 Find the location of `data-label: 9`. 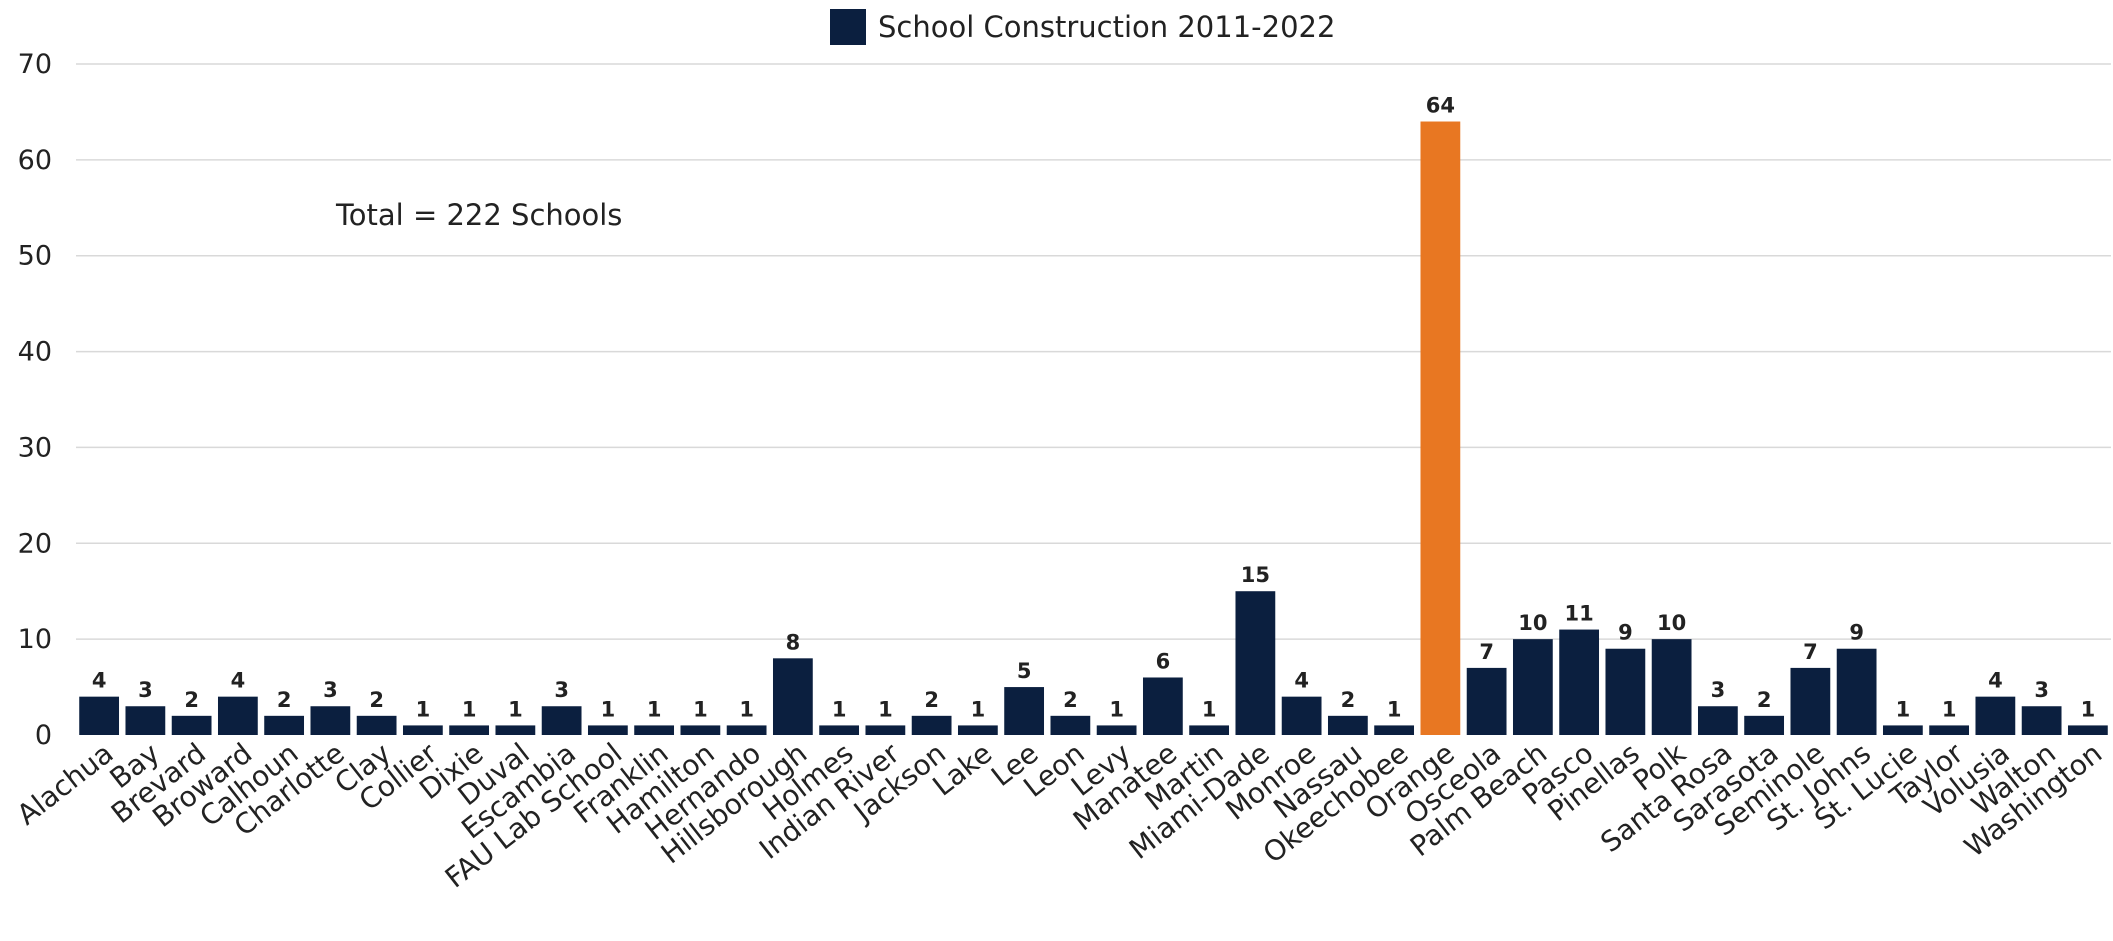

data-label: 9 is located at coordinates (1625, 633).